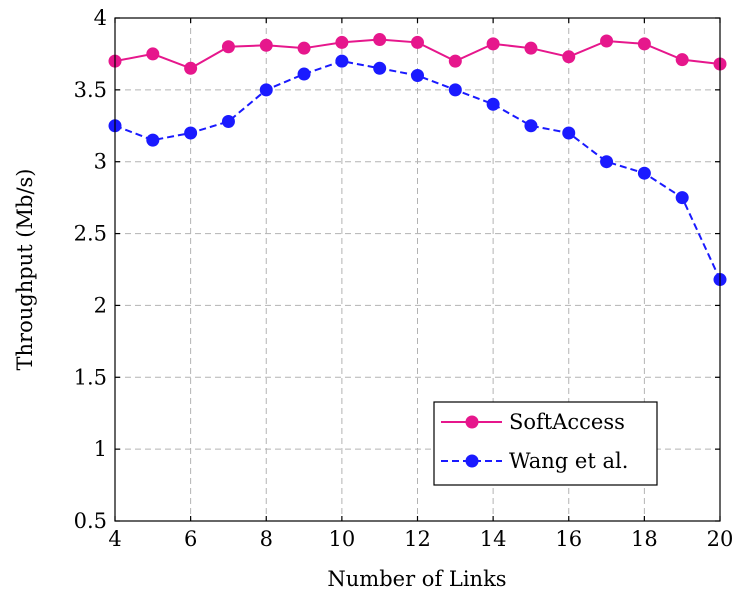  What do you see at coordinates (90, 234) in the screenshot?
I see `y-tick-label: 2.5` at bounding box center [90, 234].